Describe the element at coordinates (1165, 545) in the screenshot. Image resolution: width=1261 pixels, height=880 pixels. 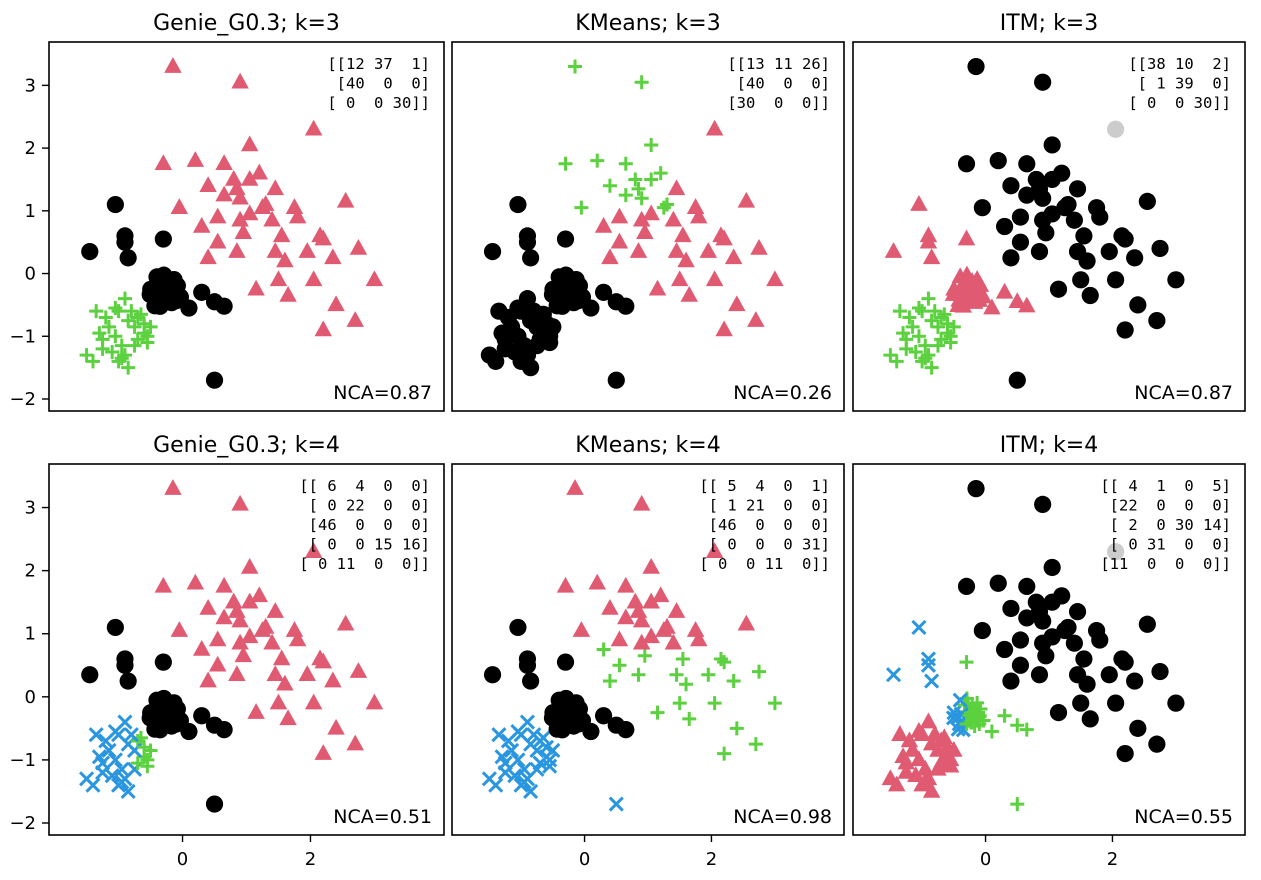
I see `confusion-matrix-row: [ 0 31 0 0]` at that location.